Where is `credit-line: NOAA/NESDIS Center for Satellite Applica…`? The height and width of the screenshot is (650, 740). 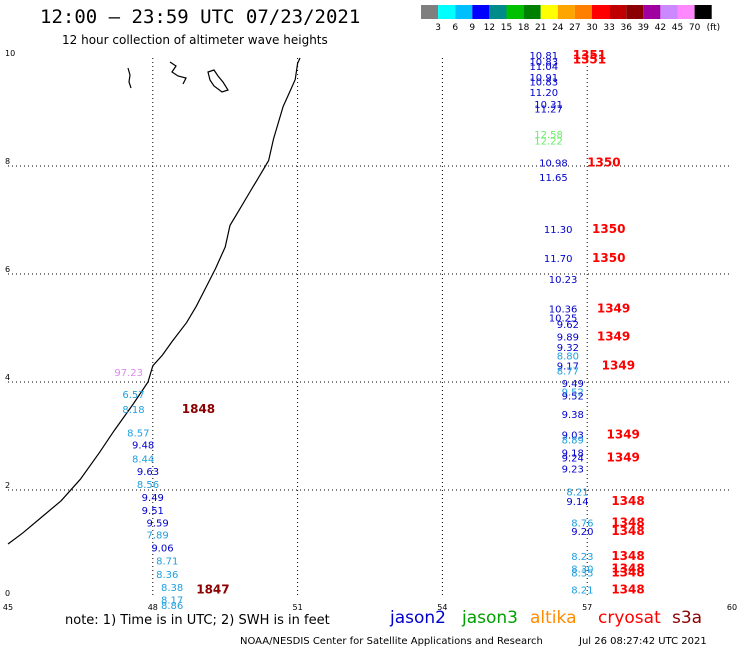
credit-line: NOAA/NESDIS Center for Satellite Applica… is located at coordinates (391, 641).